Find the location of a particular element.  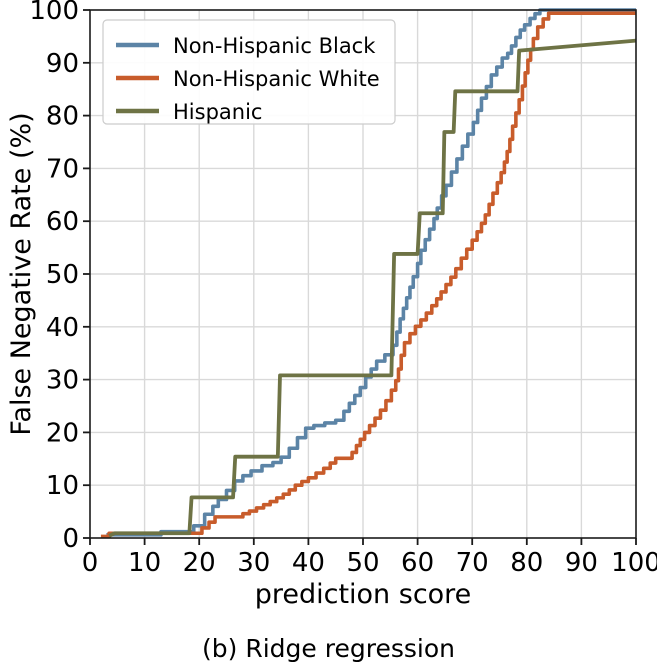

y-tick-label: 20 is located at coordinates (62, 433).